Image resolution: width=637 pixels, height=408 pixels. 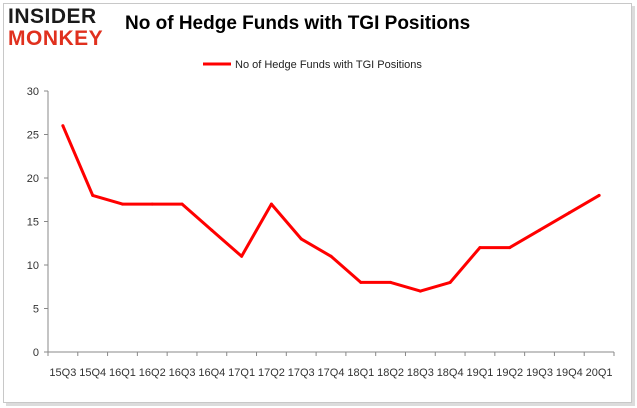 I want to click on x-tick-label: 15Q4, so click(x=92, y=373).